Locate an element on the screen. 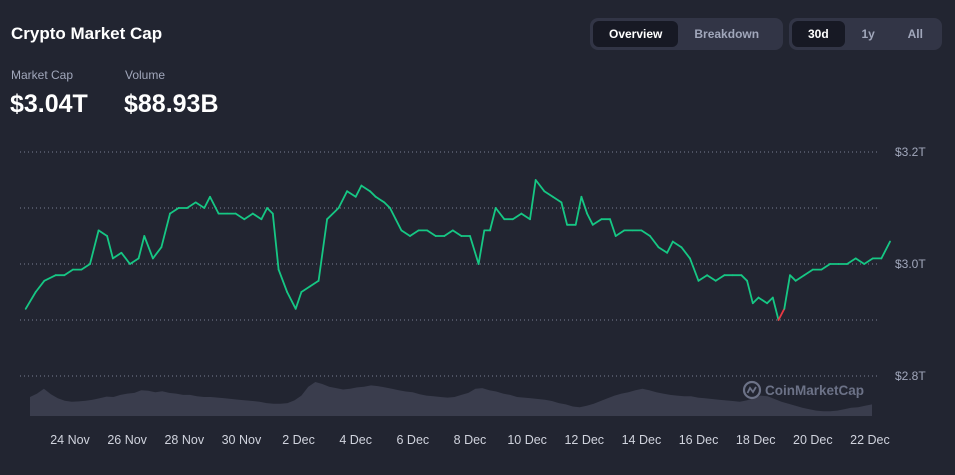 The height and width of the screenshot is (475, 955). page-title: Crypto Market Cap is located at coordinates (87, 33).